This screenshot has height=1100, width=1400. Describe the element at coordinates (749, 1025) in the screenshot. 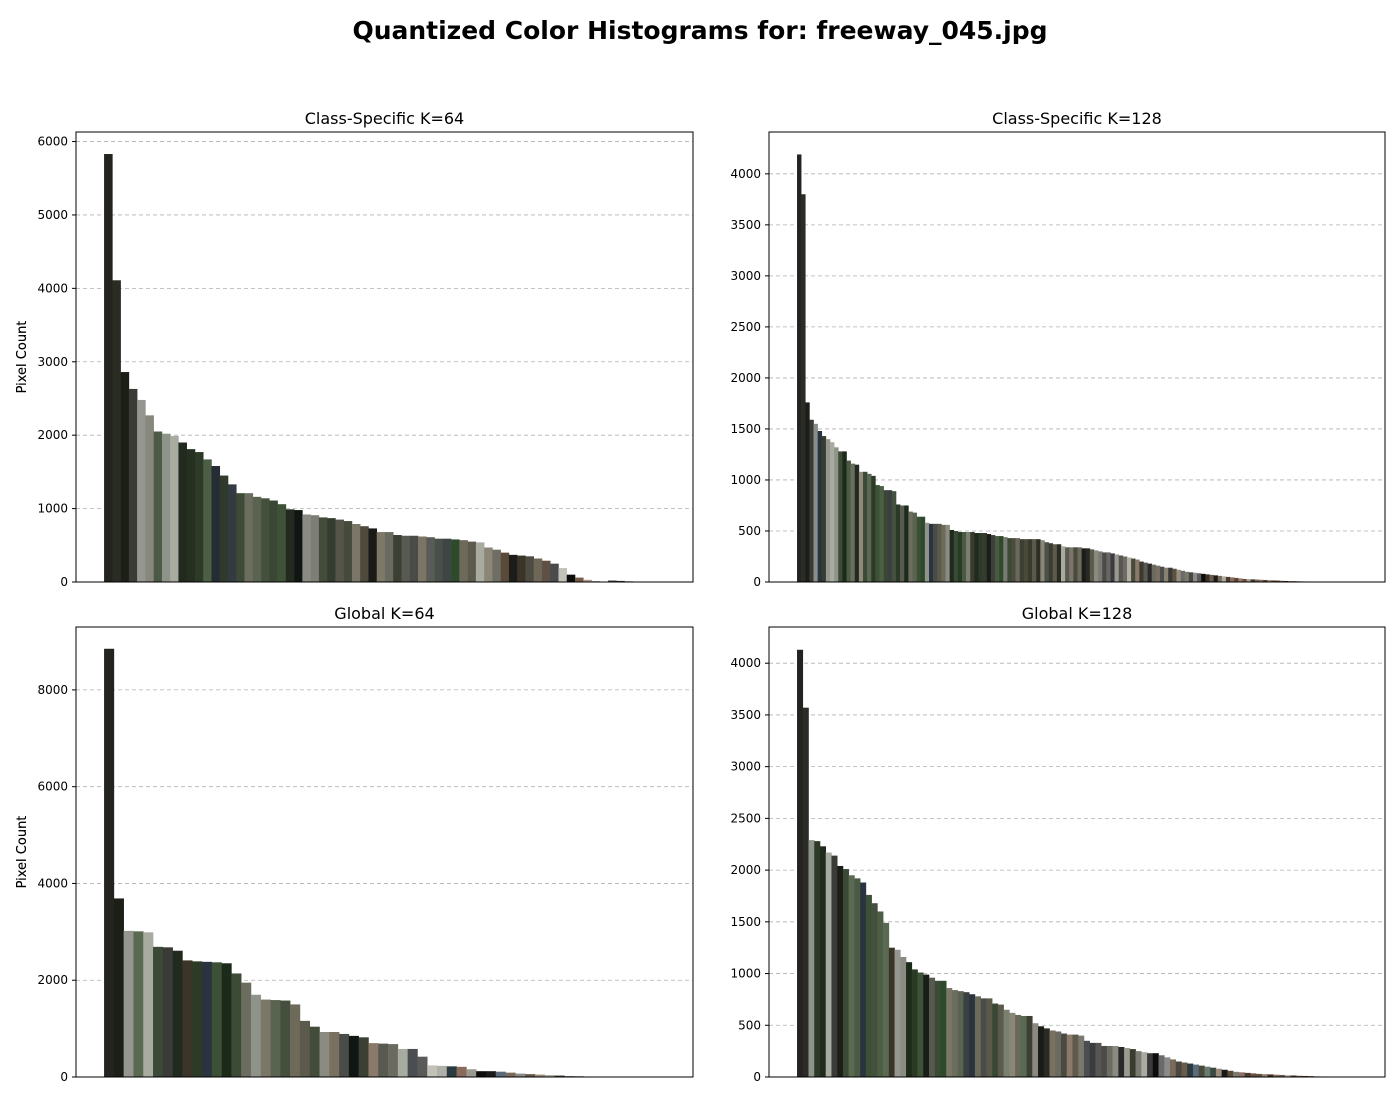

I see `y-tick-label: 500` at that location.